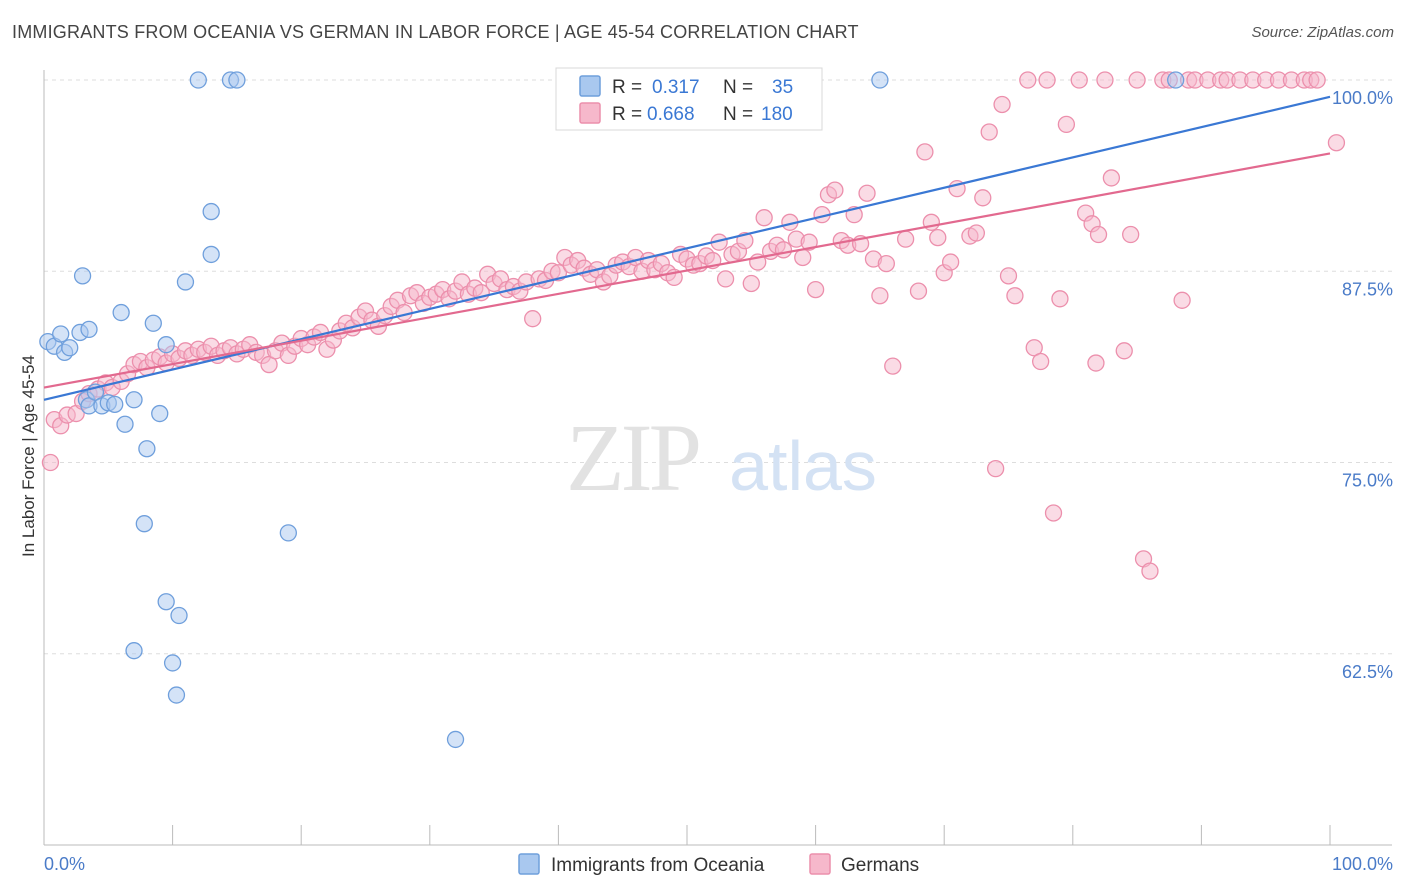 The image size is (1406, 892). What do you see at coordinates (689, 99) in the screenshot?
I see `legend-stats: R = 0.317 N = 35 R = 0.668 N = 180` at bounding box center [689, 99].